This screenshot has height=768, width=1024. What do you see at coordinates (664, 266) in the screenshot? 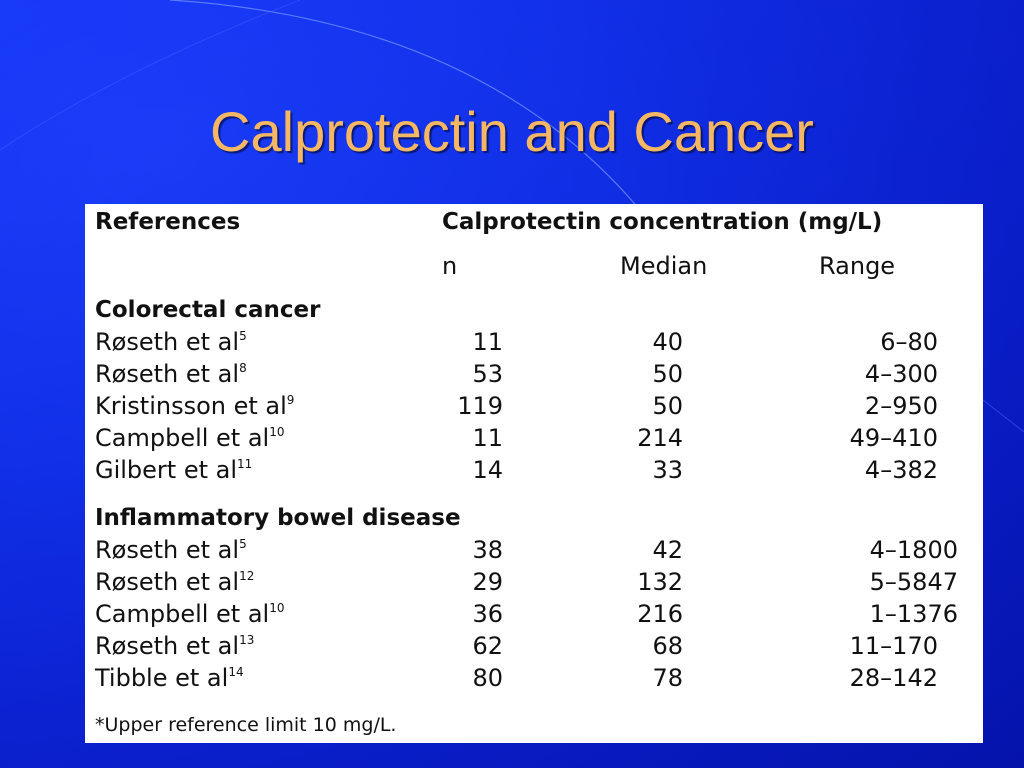
I see `column-median-header: Median` at bounding box center [664, 266].